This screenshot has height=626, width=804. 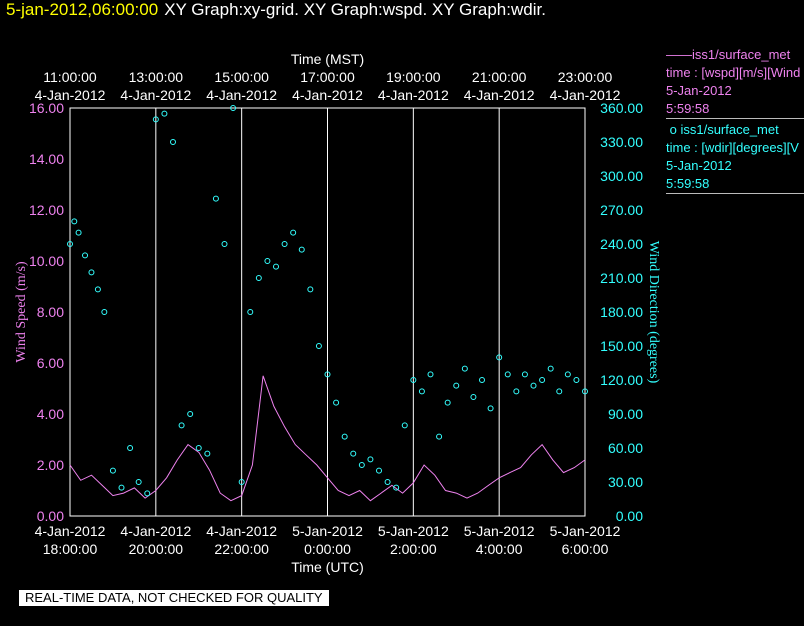 What do you see at coordinates (732, 147) in the screenshot?
I see `legend-wdir-variable: time : [wdir][degrees][V` at bounding box center [732, 147].